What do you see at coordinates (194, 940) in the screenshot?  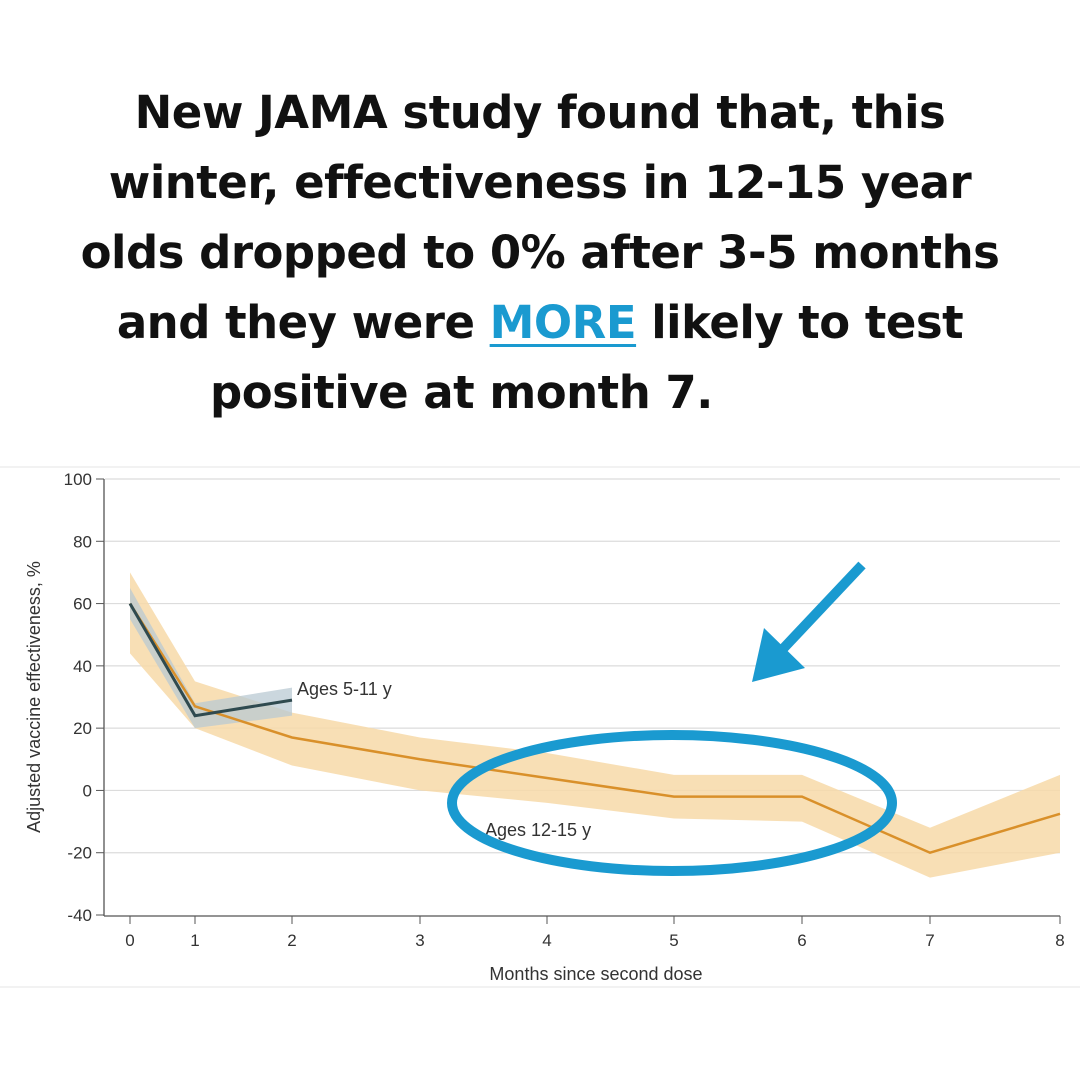 I see `x-tick-label: 1` at bounding box center [194, 940].